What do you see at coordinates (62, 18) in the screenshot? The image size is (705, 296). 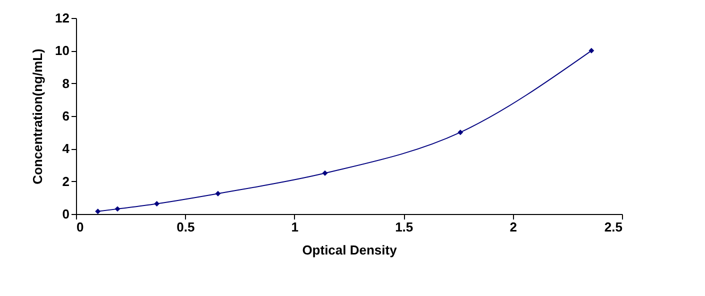 I see `y-tick-label: 12` at bounding box center [62, 18].